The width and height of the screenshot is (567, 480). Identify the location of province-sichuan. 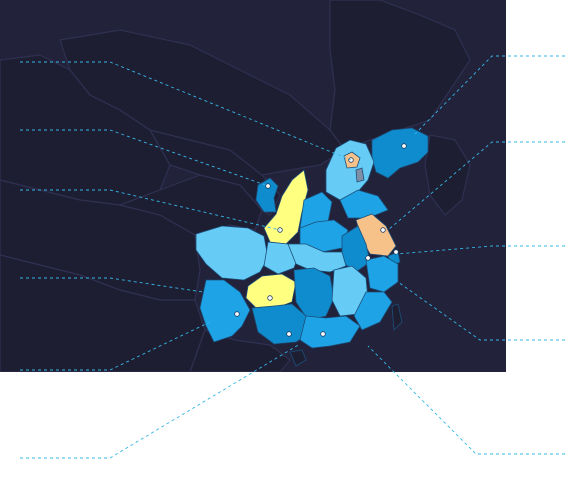
(232, 253).